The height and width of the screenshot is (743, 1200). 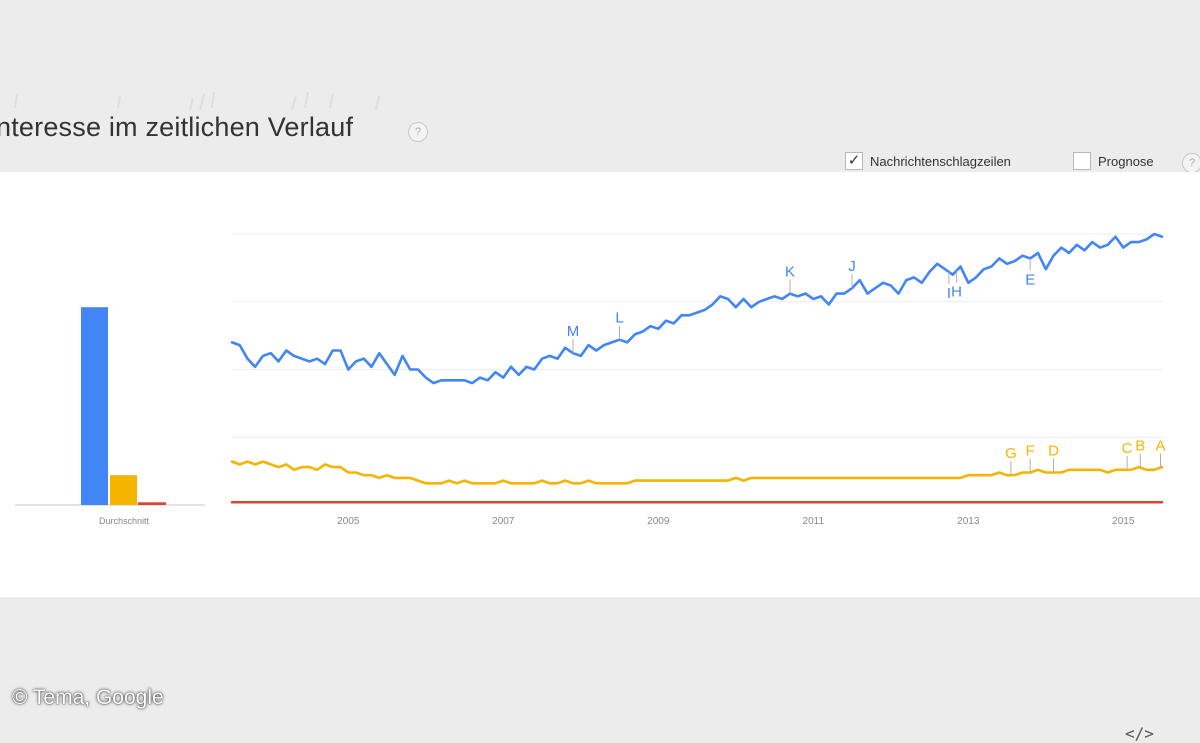 What do you see at coordinates (88, 697) in the screenshot?
I see `copyright-notice: © Tema, Google` at bounding box center [88, 697].